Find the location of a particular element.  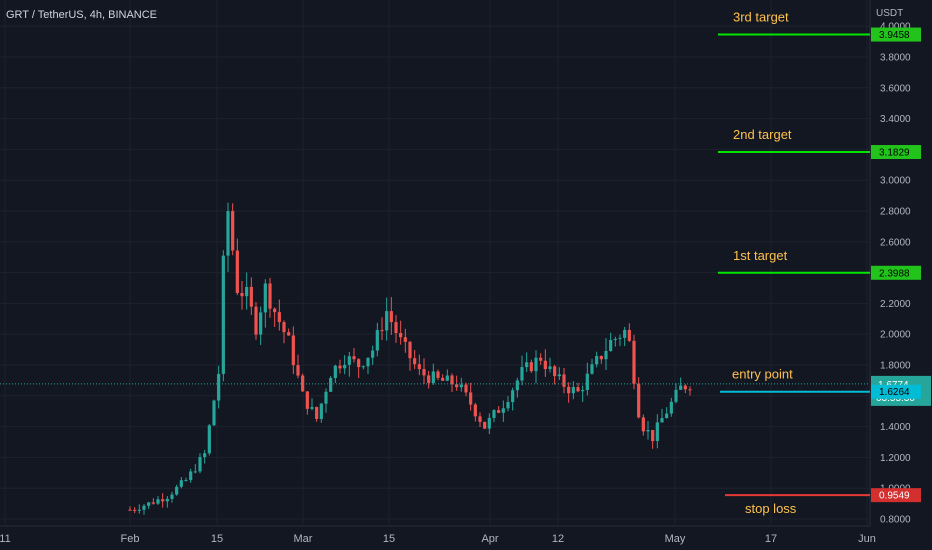

y-tick-label: 3.8000 is located at coordinates (895, 58).